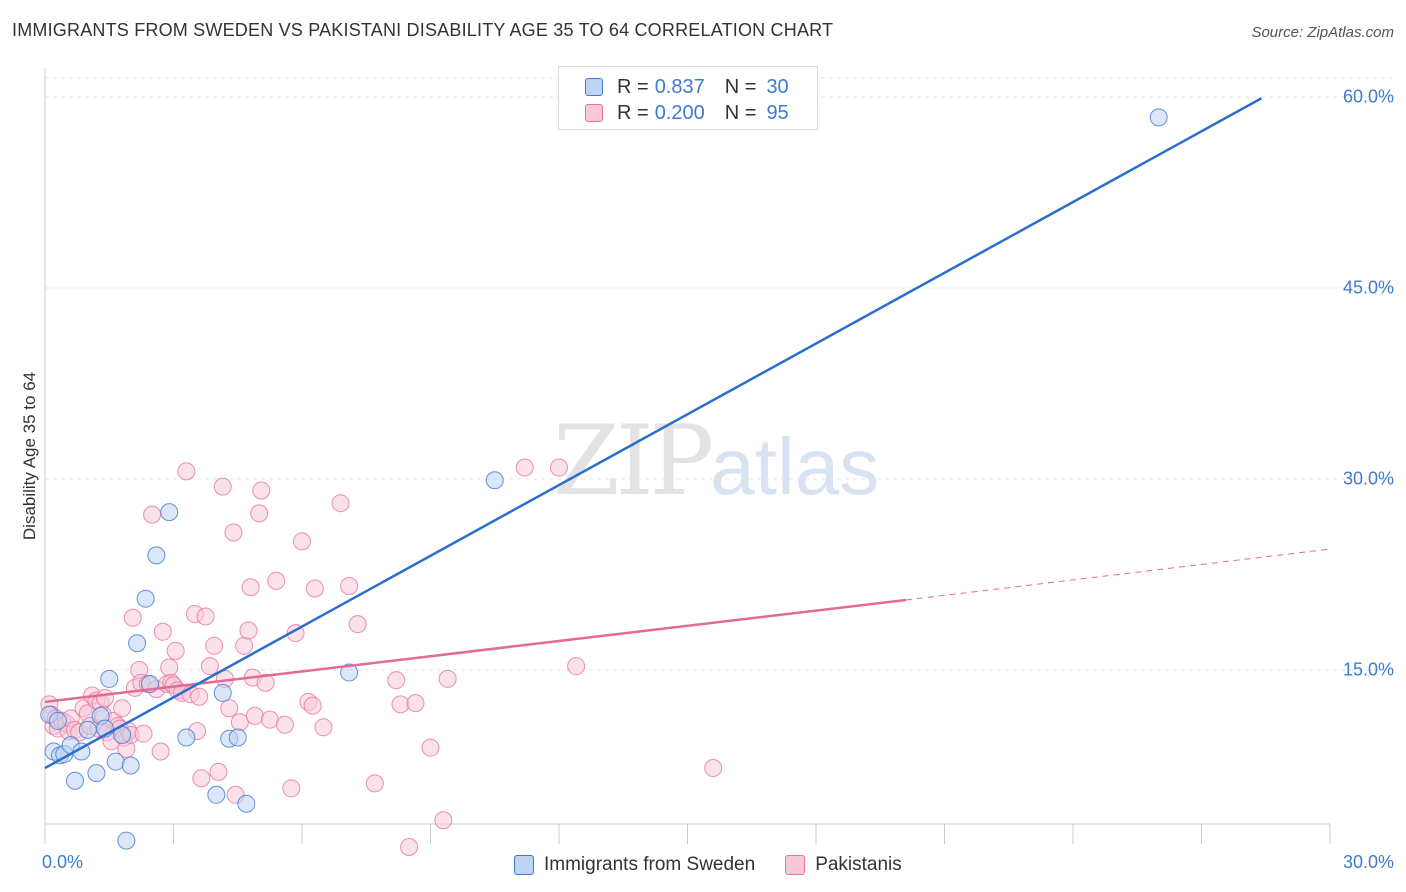 The height and width of the screenshot is (892, 1406). Describe the element at coordinates (679, 112) in the screenshot. I see `legend-r-value: 0.200` at that location.